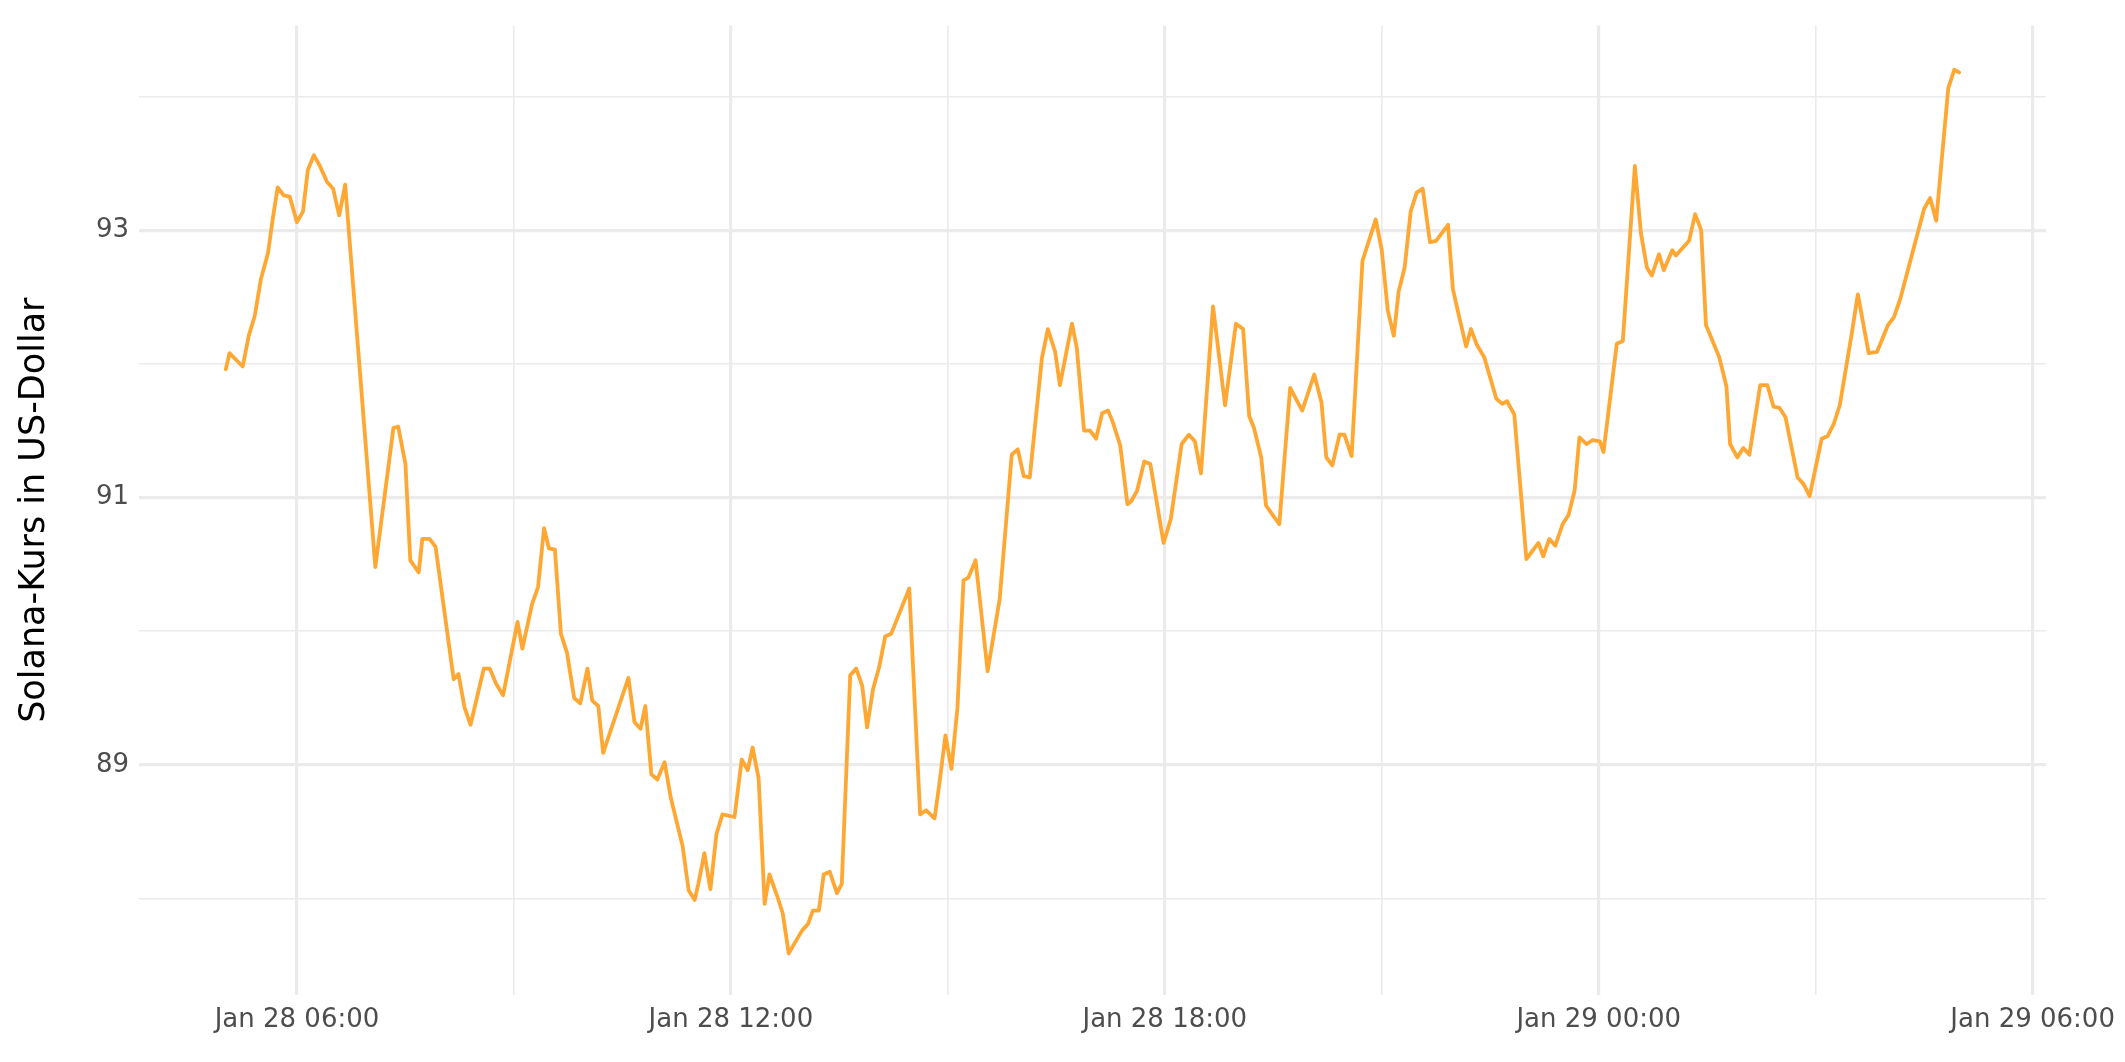  What do you see at coordinates (730, 1018) in the screenshot?
I see `x-tick-label: Jan 28 12:00` at bounding box center [730, 1018].